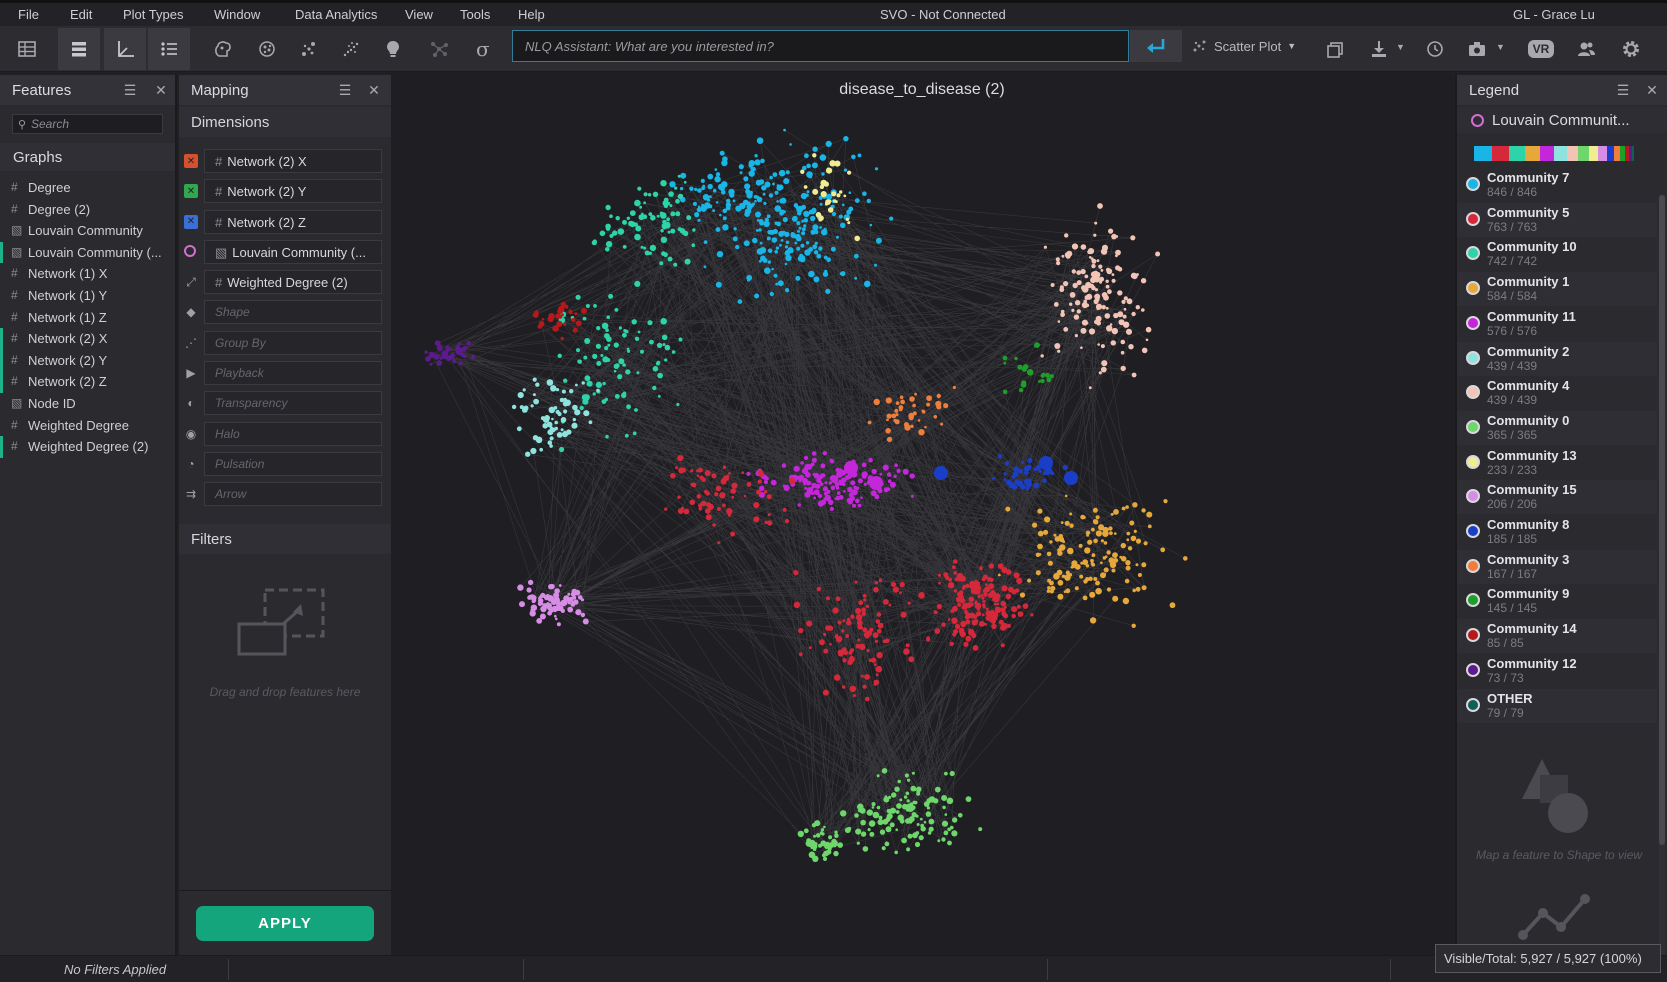 The height and width of the screenshot is (982, 1667). What do you see at coordinates (293, 403) in the screenshot?
I see `dimension-slot: Transparency` at bounding box center [293, 403].